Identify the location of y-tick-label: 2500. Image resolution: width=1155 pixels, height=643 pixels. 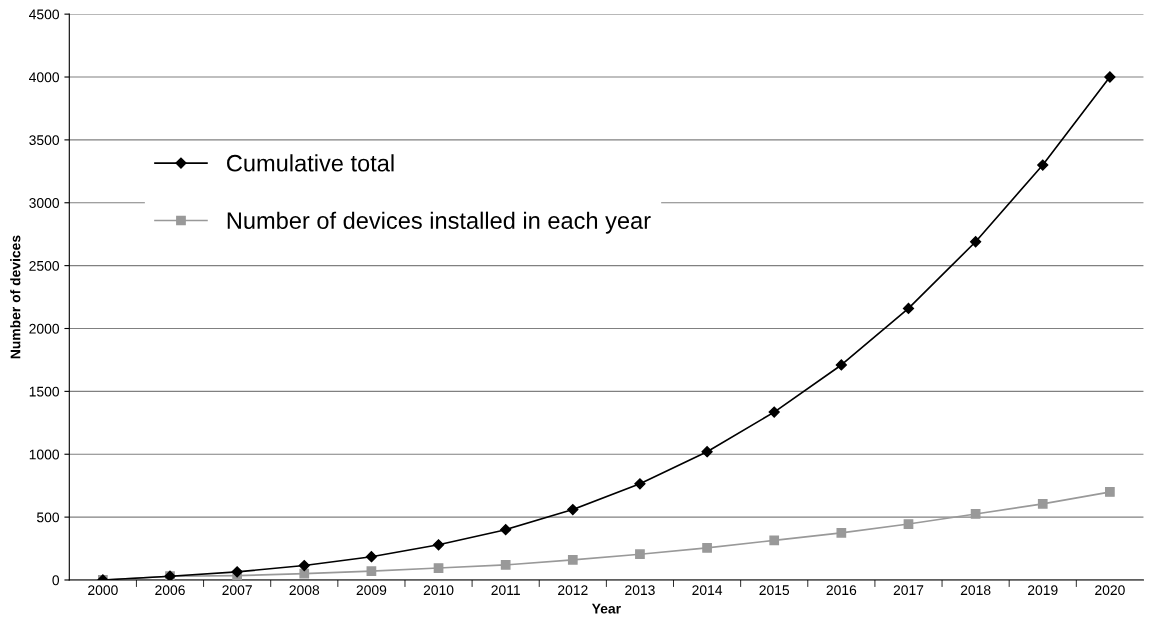
(44, 265).